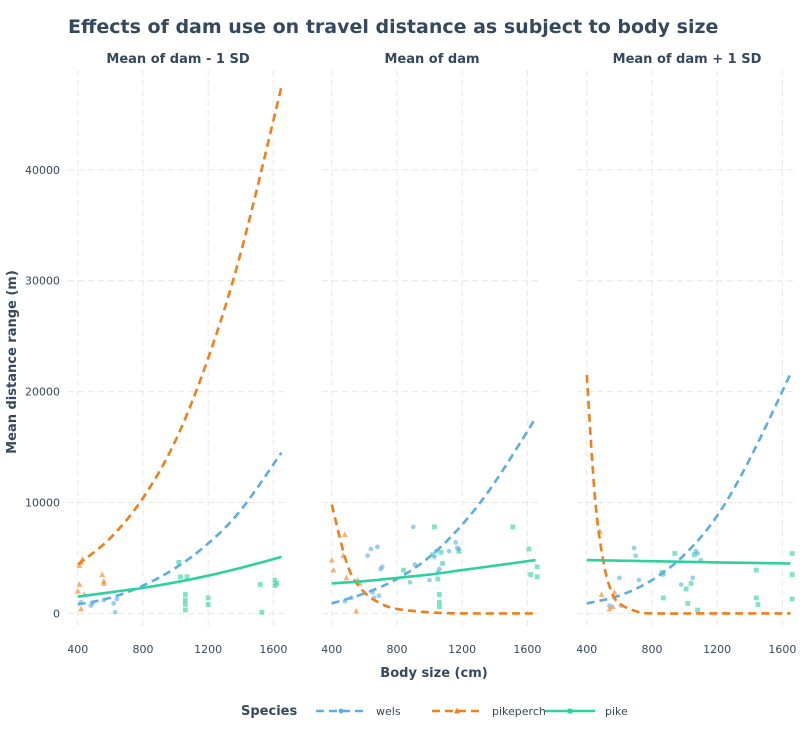 The height and width of the screenshot is (736, 805). Describe the element at coordinates (570, 711) in the screenshot. I see `legend-marker-pike` at that location.